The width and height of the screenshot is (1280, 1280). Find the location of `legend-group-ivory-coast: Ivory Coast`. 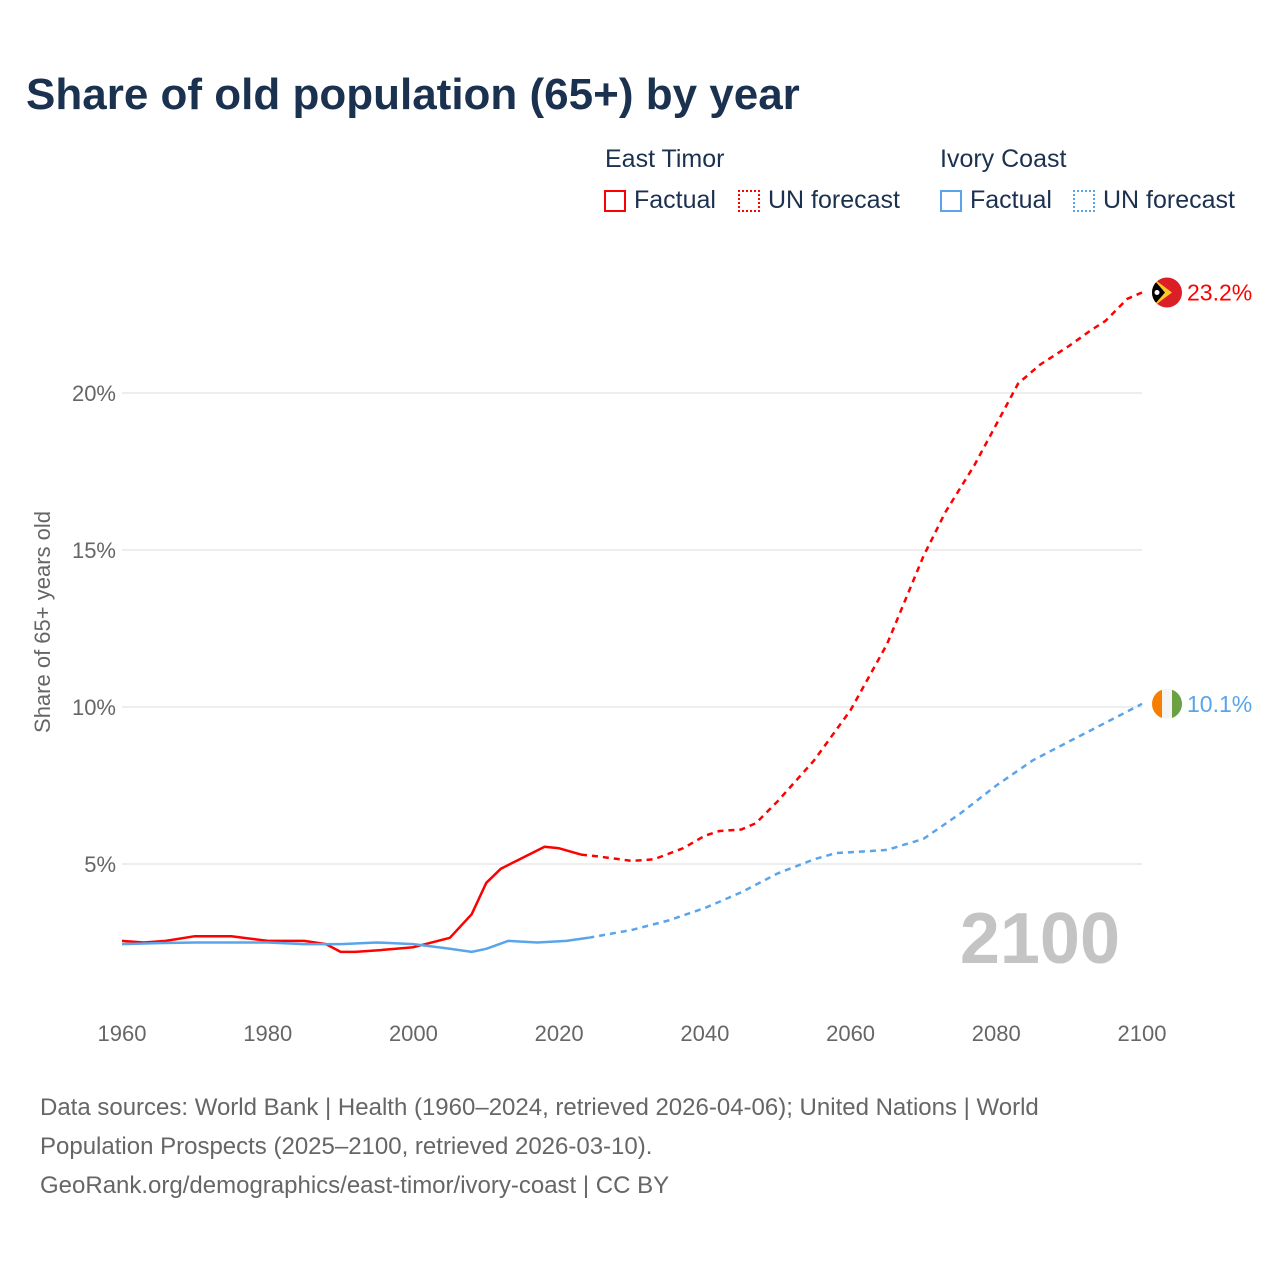

legend-group-ivory-coast: Ivory Coast is located at coordinates (1003, 159).